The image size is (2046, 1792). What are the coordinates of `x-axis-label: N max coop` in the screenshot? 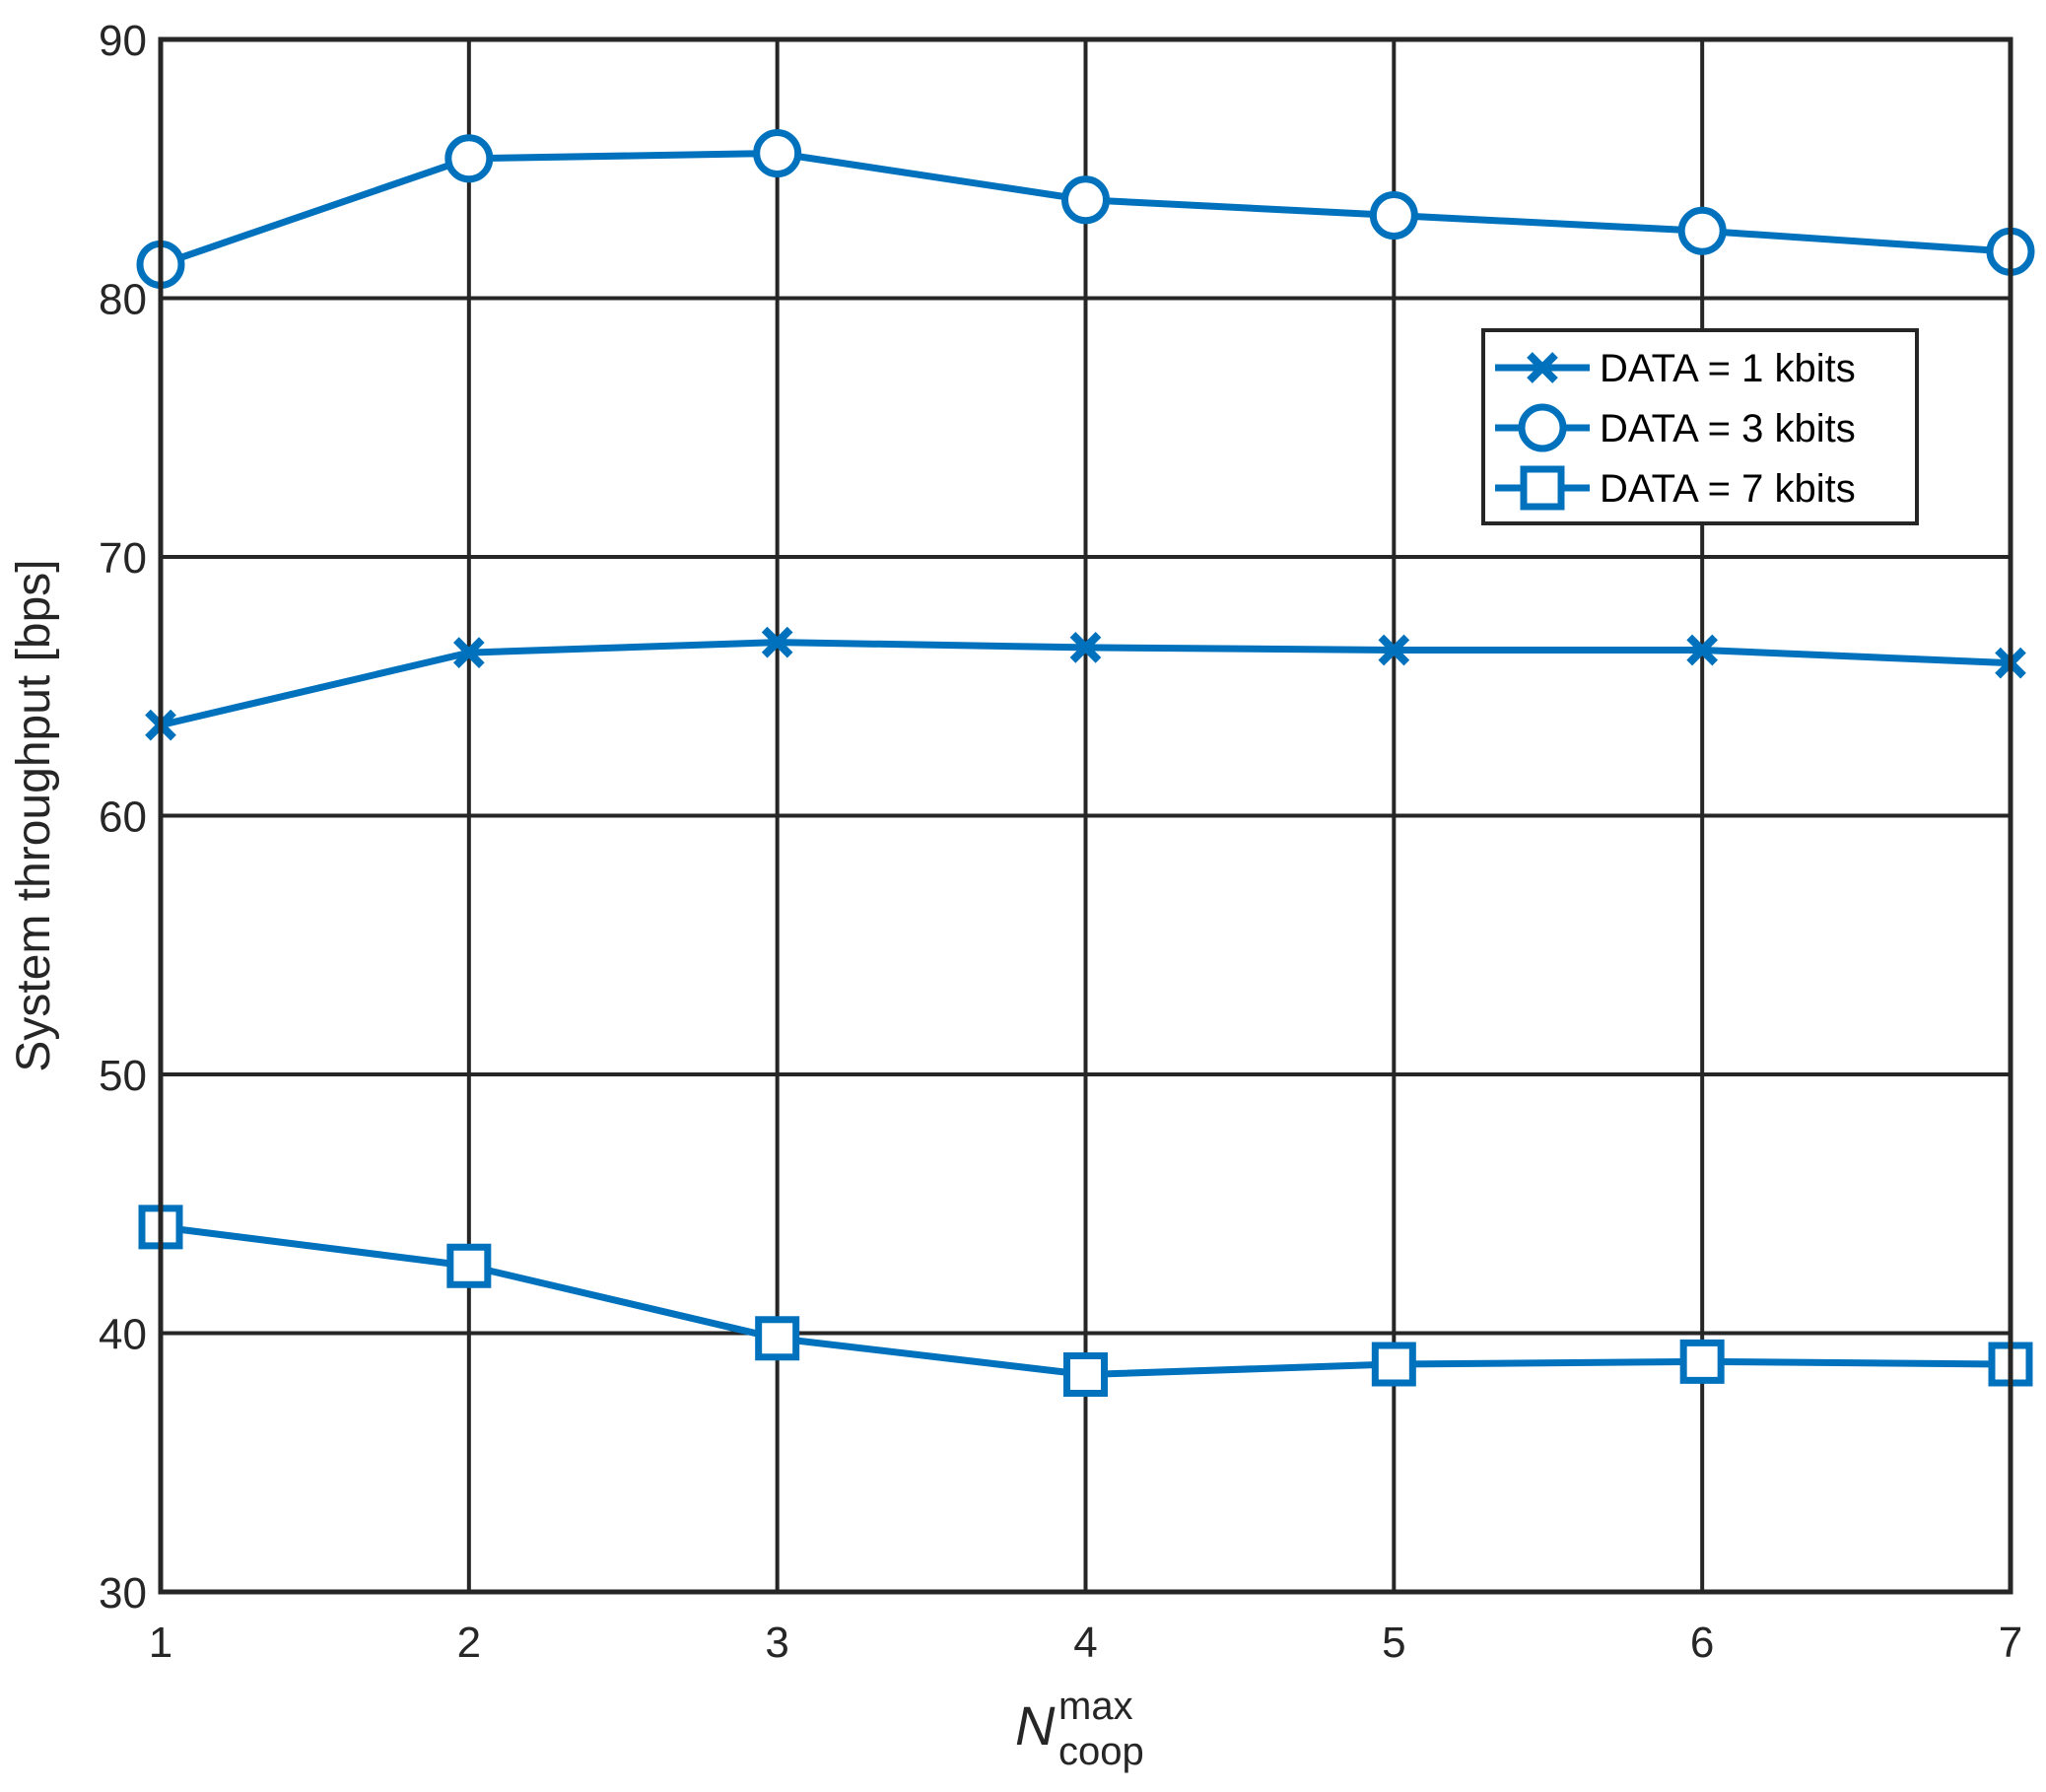 It's located at (1080, 1725).